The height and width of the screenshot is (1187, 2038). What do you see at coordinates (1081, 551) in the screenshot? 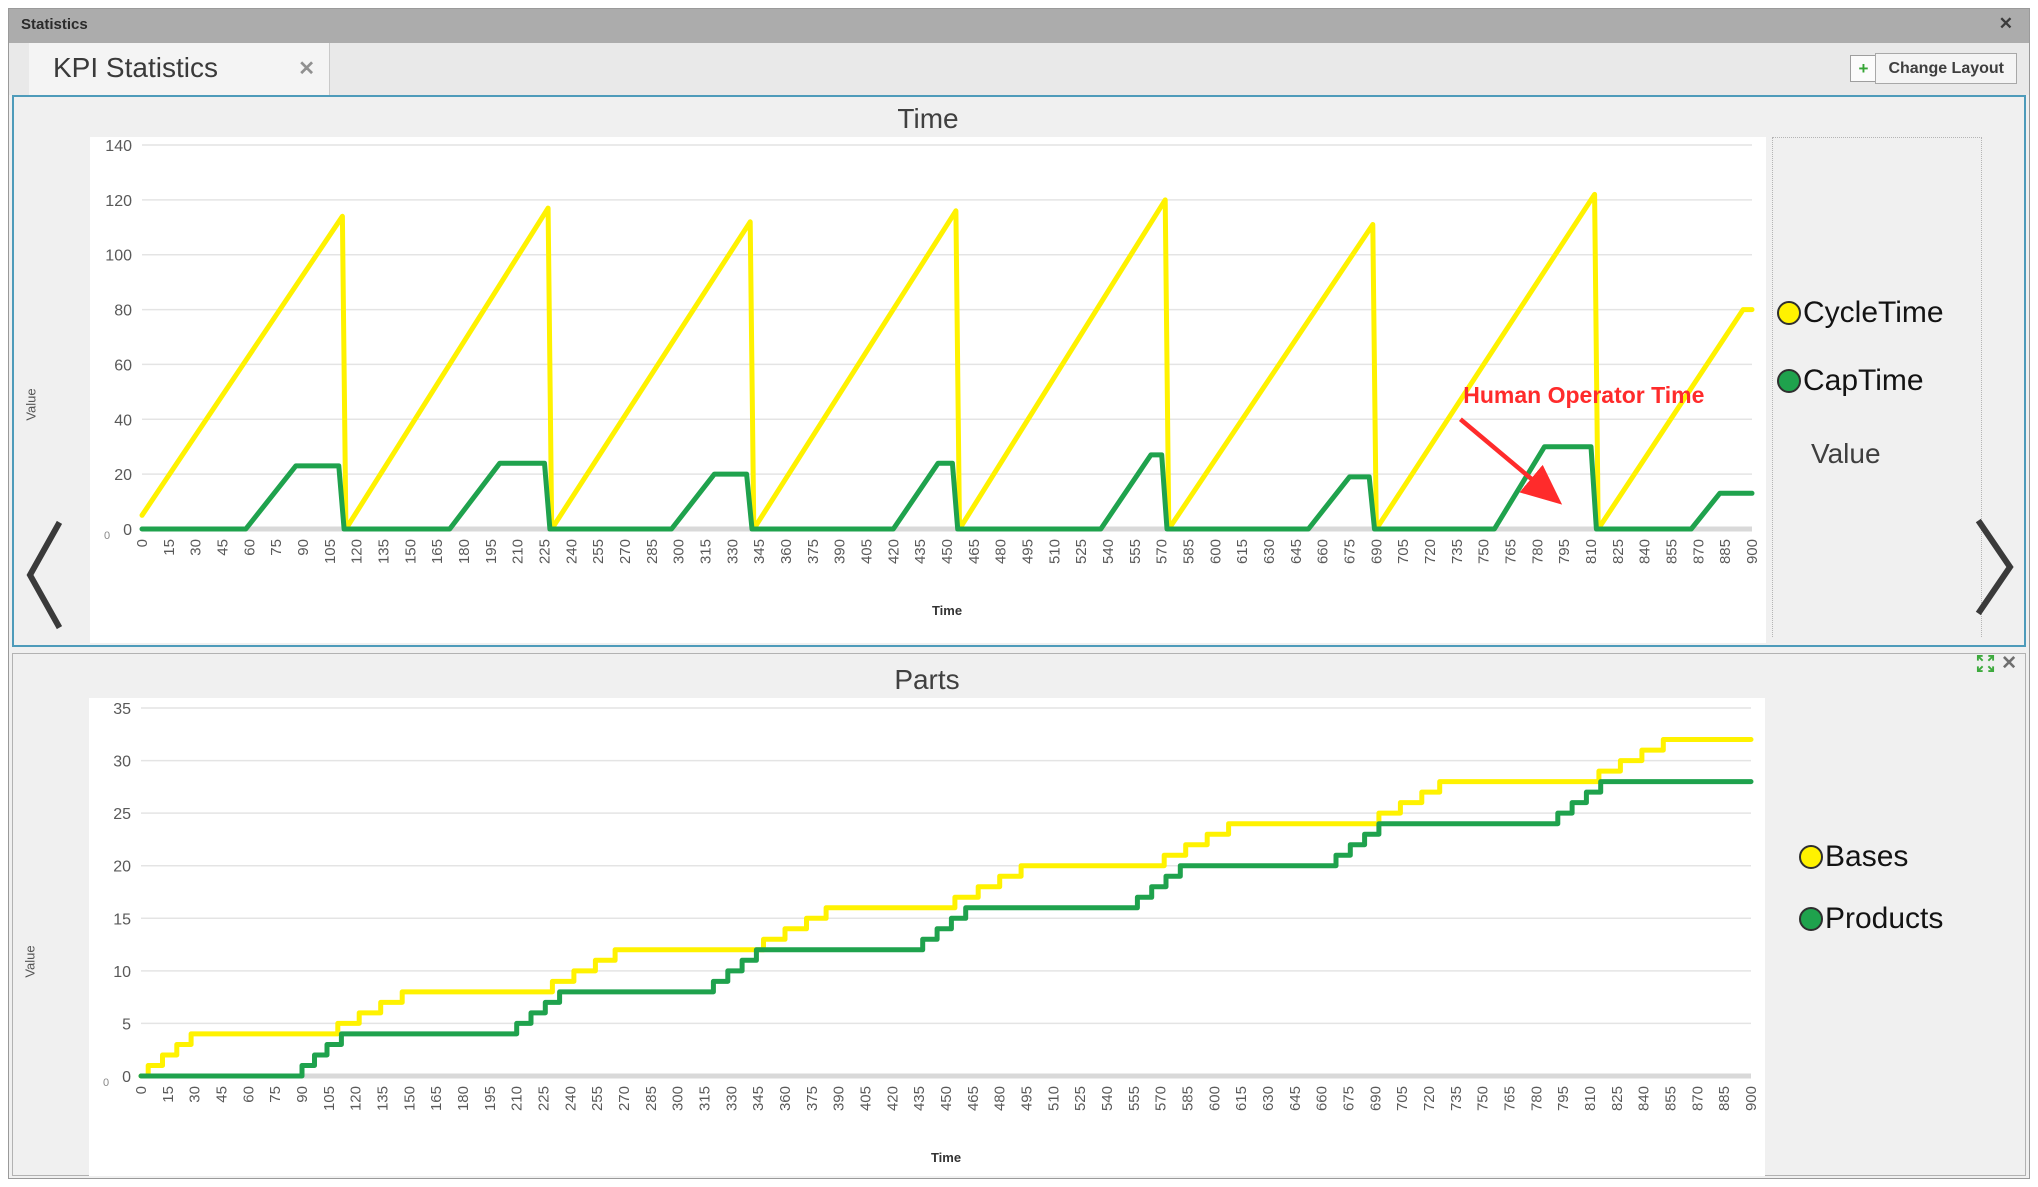
I see `x-tick-label: 525` at bounding box center [1081, 551].